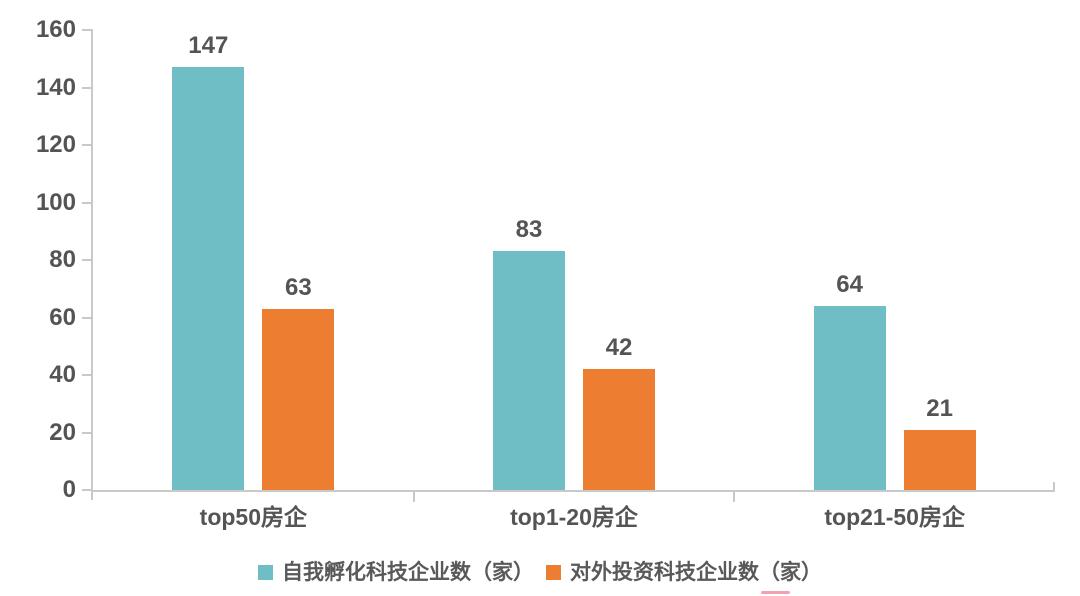 The height and width of the screenshot is (596, 1080). What do you see at coordinates (684, 572) in the screenshot?
I see `legend-item-external-investment: 对外投资科技企业数（家）` at bounding box center [684, 572].